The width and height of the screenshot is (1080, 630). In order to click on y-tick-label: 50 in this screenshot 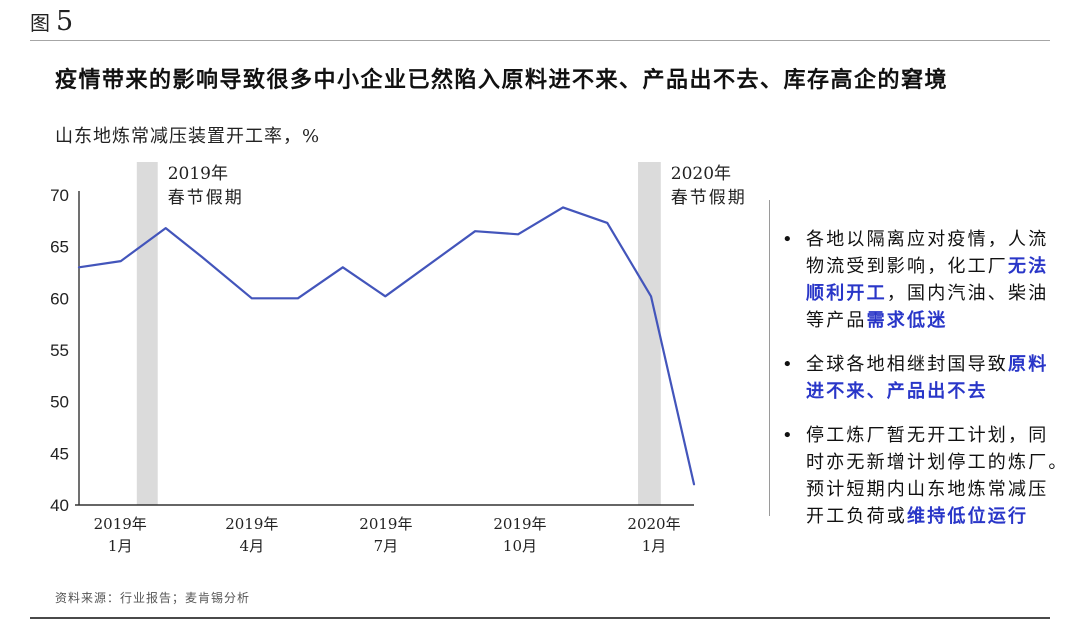, I will do `click(59, 402)`.